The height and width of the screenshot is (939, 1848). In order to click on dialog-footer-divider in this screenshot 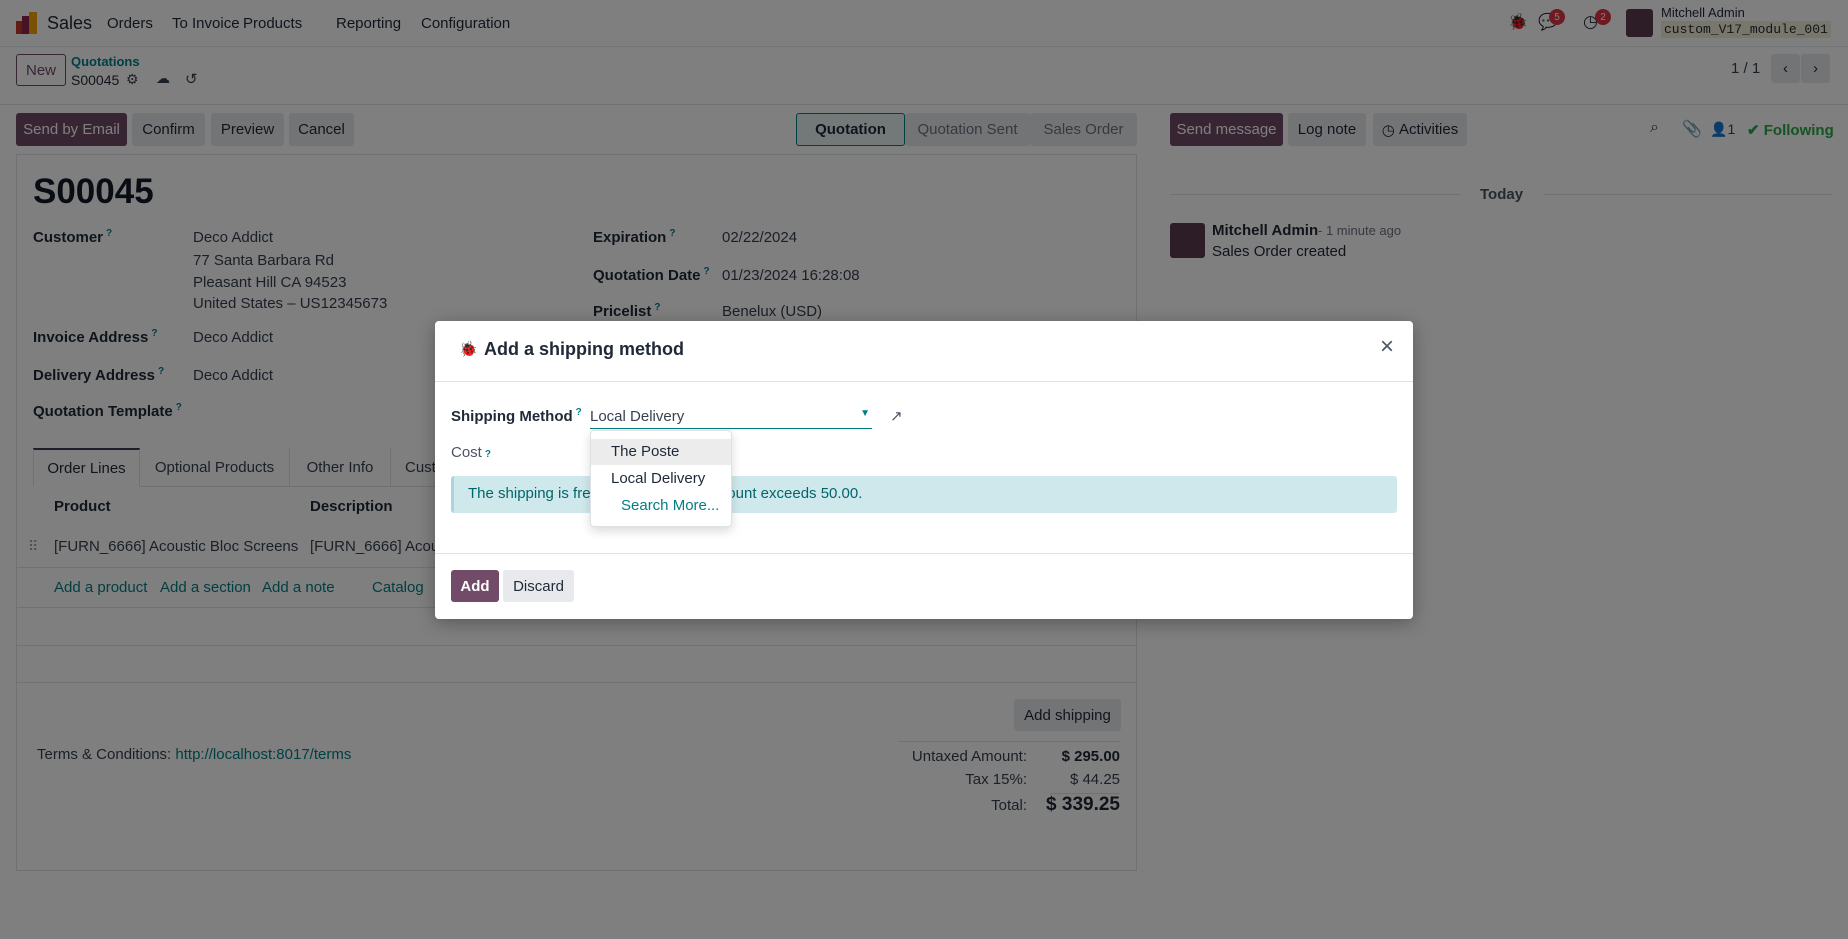, I will do `click(924, 553)`.